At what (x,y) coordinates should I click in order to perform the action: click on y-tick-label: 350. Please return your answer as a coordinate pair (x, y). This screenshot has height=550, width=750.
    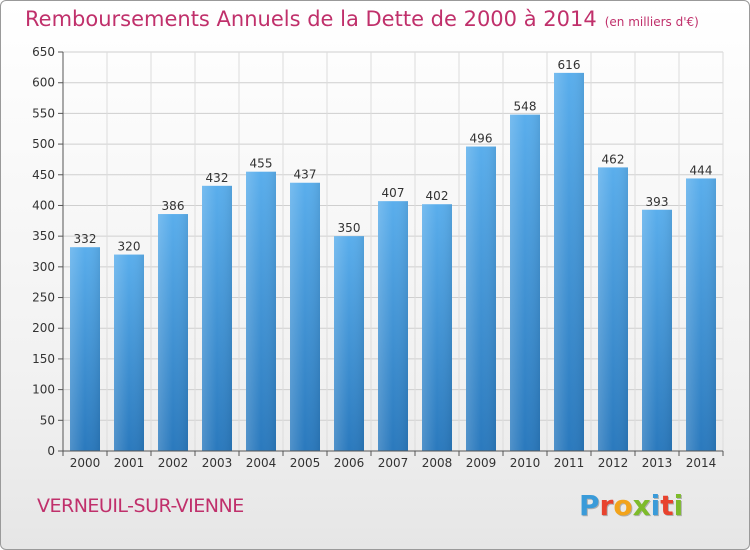
    Looking at the image, I should click on (43, 236).